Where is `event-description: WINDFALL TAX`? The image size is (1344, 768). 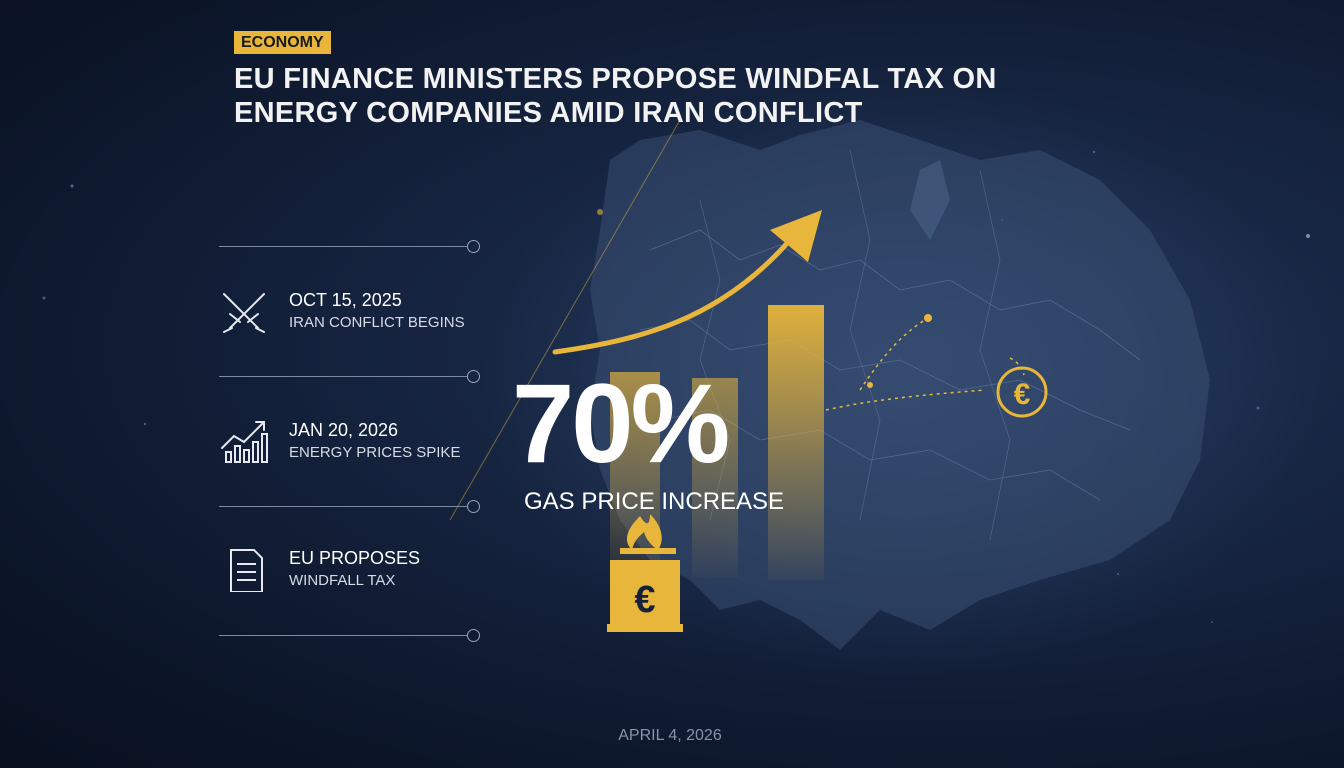 event-description: WINDFALL TAX is located at coordinates (342, 580).